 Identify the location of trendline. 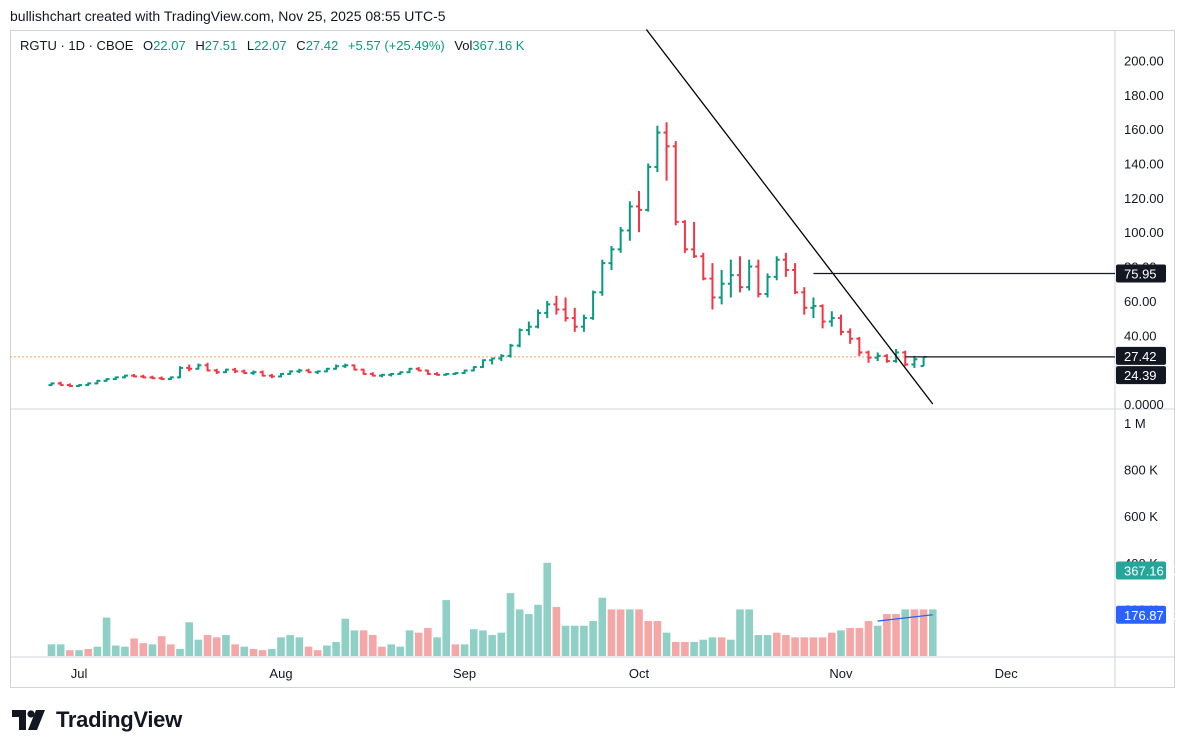
(789, 217).